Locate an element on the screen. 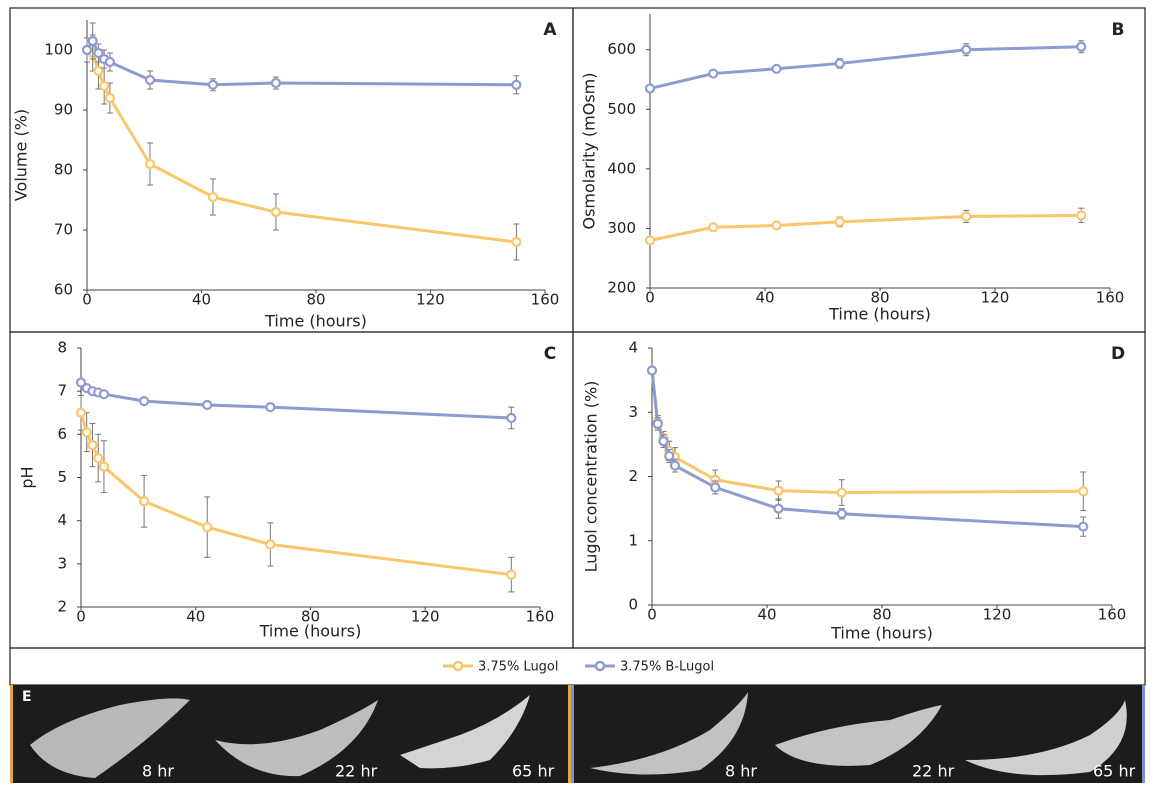  panel-letter: D is located at coordinates (1118, 354).